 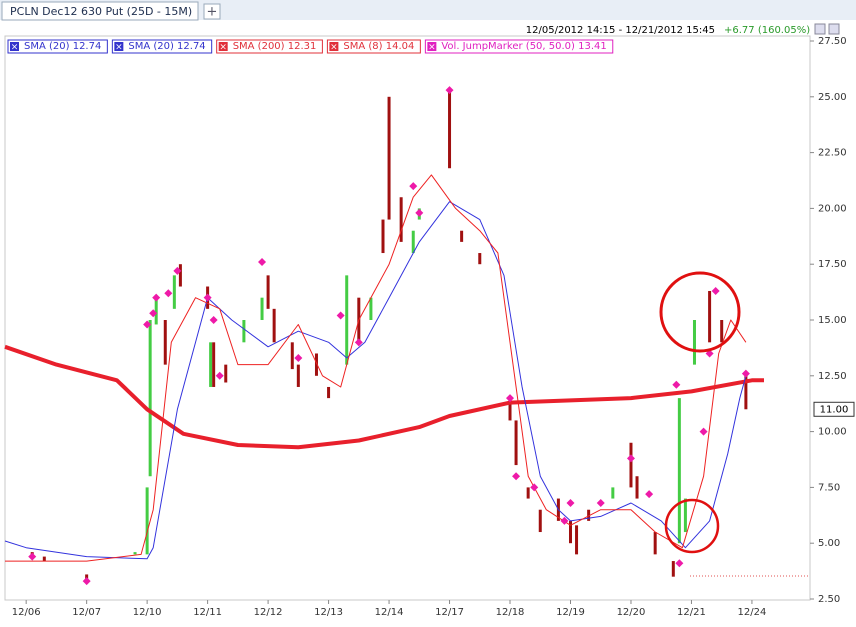 I want to click on add-tab, so click(x=212, y=11).